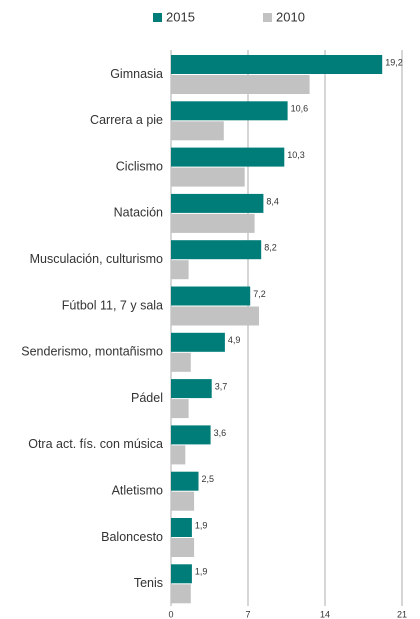 The width and height of the screenshot is (420, 619). Describe the element at coordinates (296, 155) in the screenshot. I see `value-label: 10,3` at that location.